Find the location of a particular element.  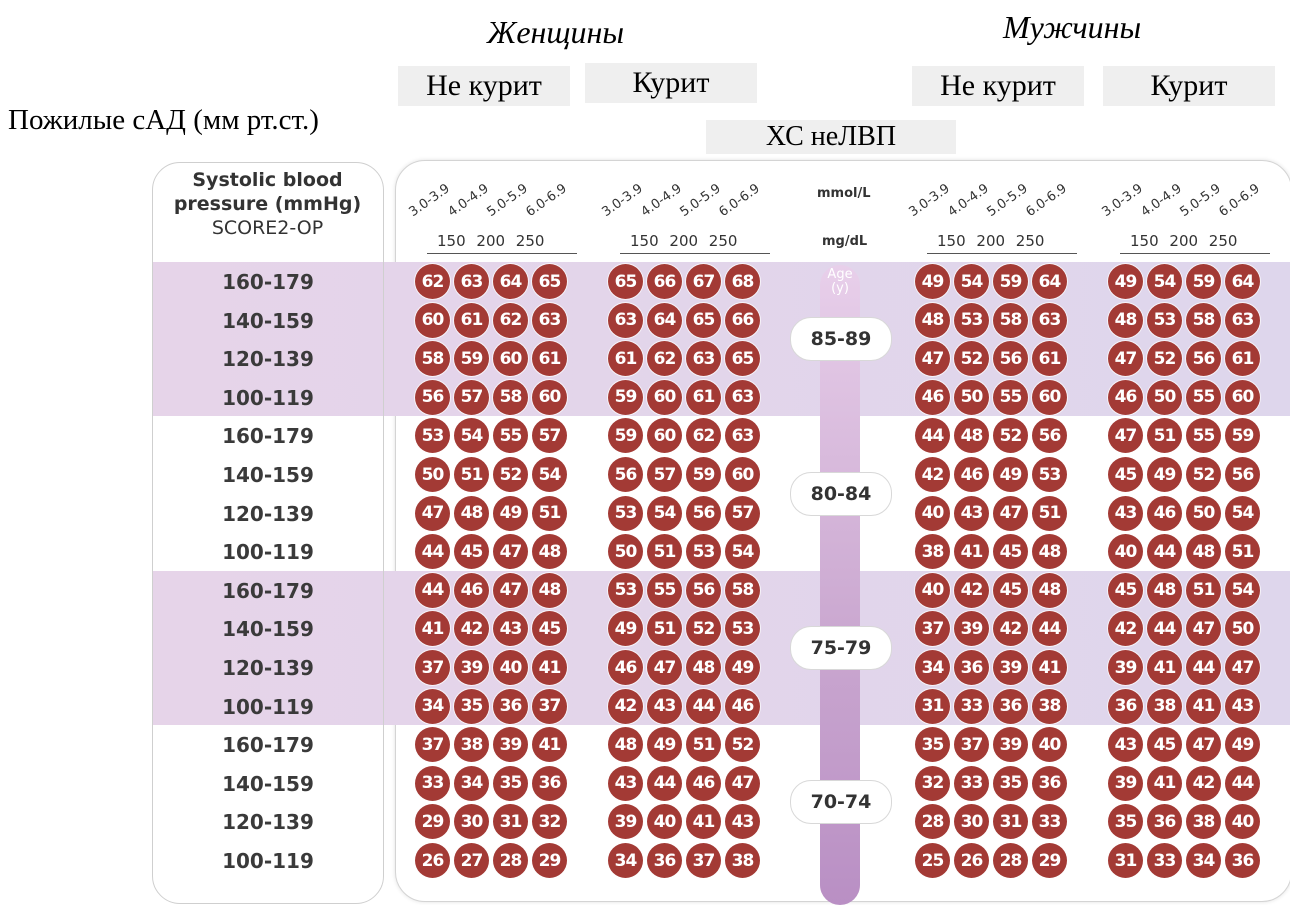

sbp-row-label: 160-179 is located at coordinates (268, 282).